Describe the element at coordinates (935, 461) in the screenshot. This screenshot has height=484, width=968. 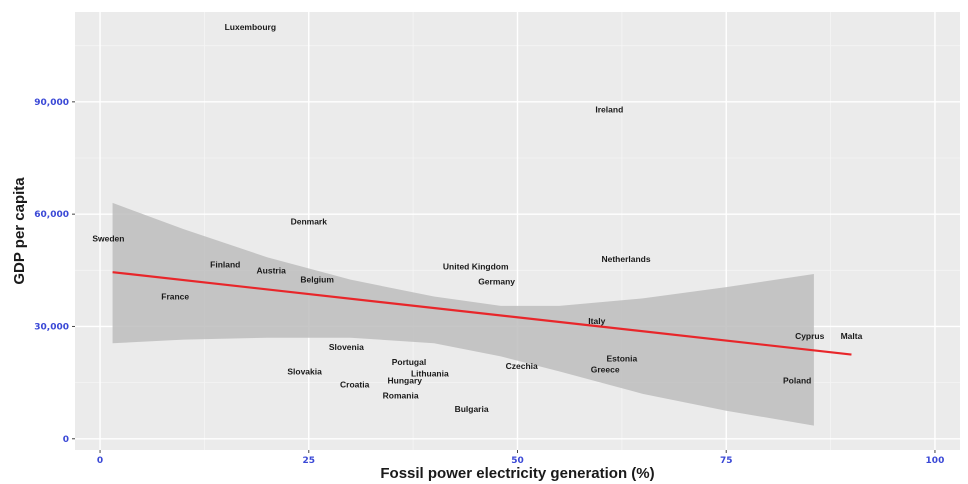
I see `x-tick-label: 100` at that location.